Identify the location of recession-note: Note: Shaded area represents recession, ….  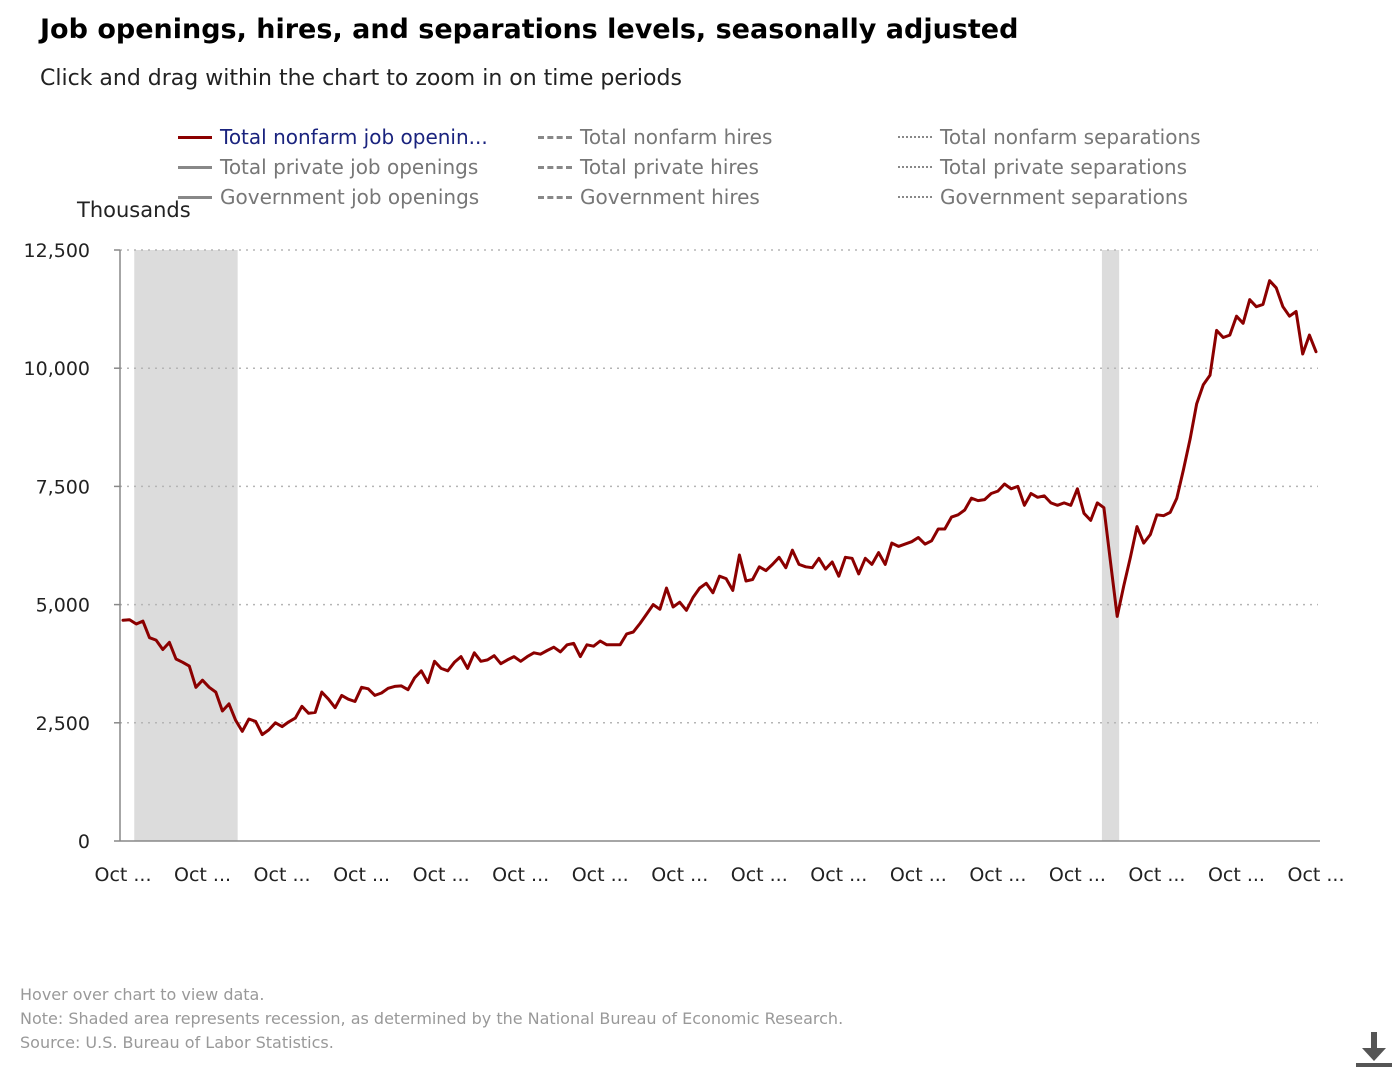
(432, 1018).